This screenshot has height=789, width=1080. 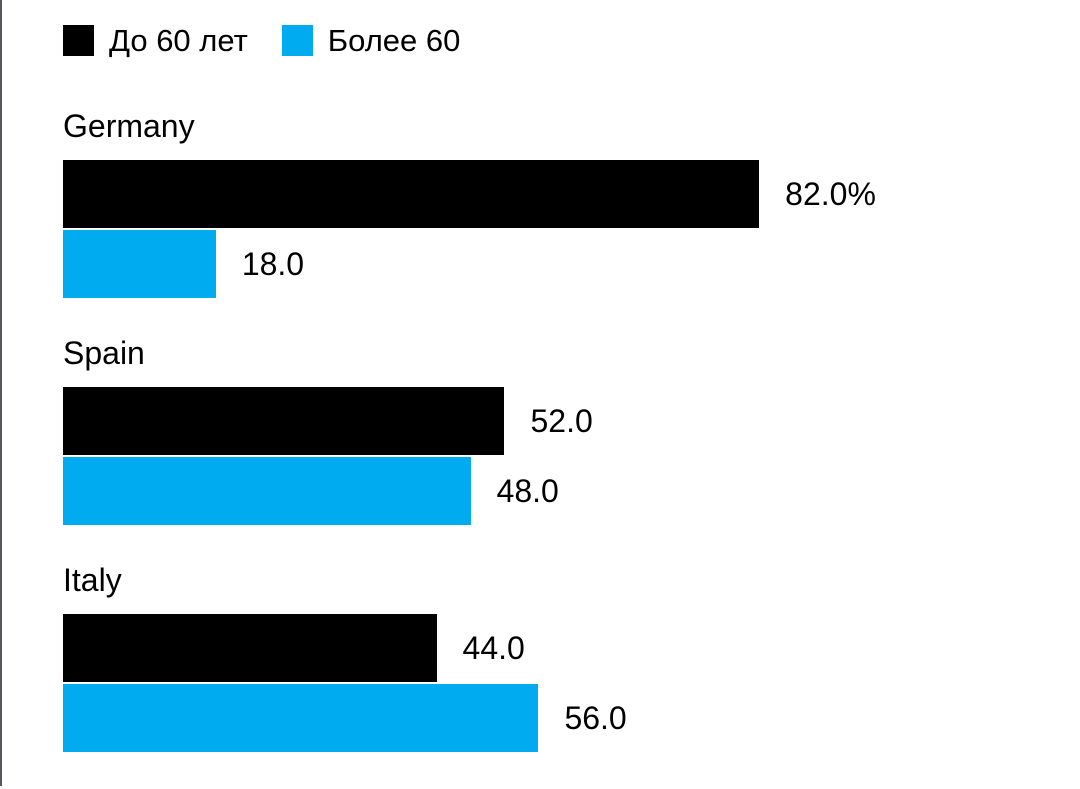 What do you see at coordinates (178, 40) in the screenshot?
I see `legend-label-under-60: До 60 лет` at bounding box center [178, 40].